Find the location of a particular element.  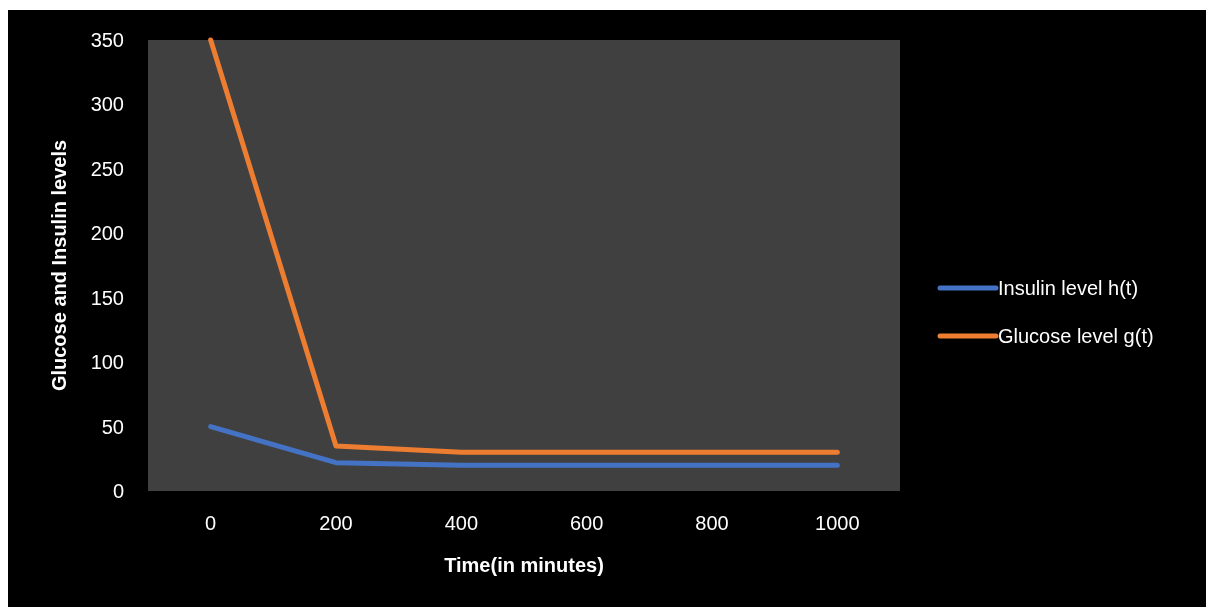

y-tick-label: 100 is located at coordinates (107, 362).